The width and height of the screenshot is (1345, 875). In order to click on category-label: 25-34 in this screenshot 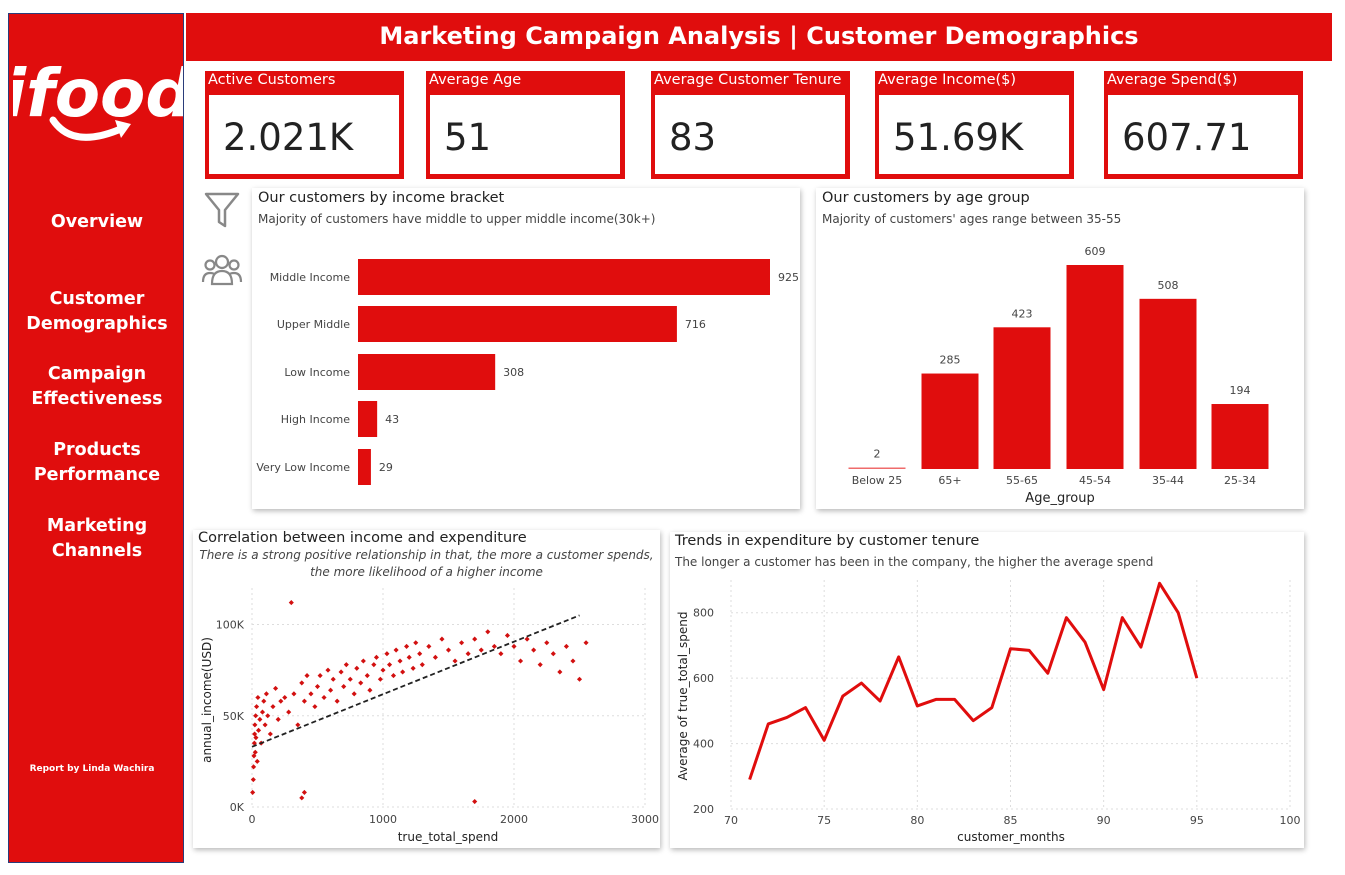, I will do `click(1240, 480)`.